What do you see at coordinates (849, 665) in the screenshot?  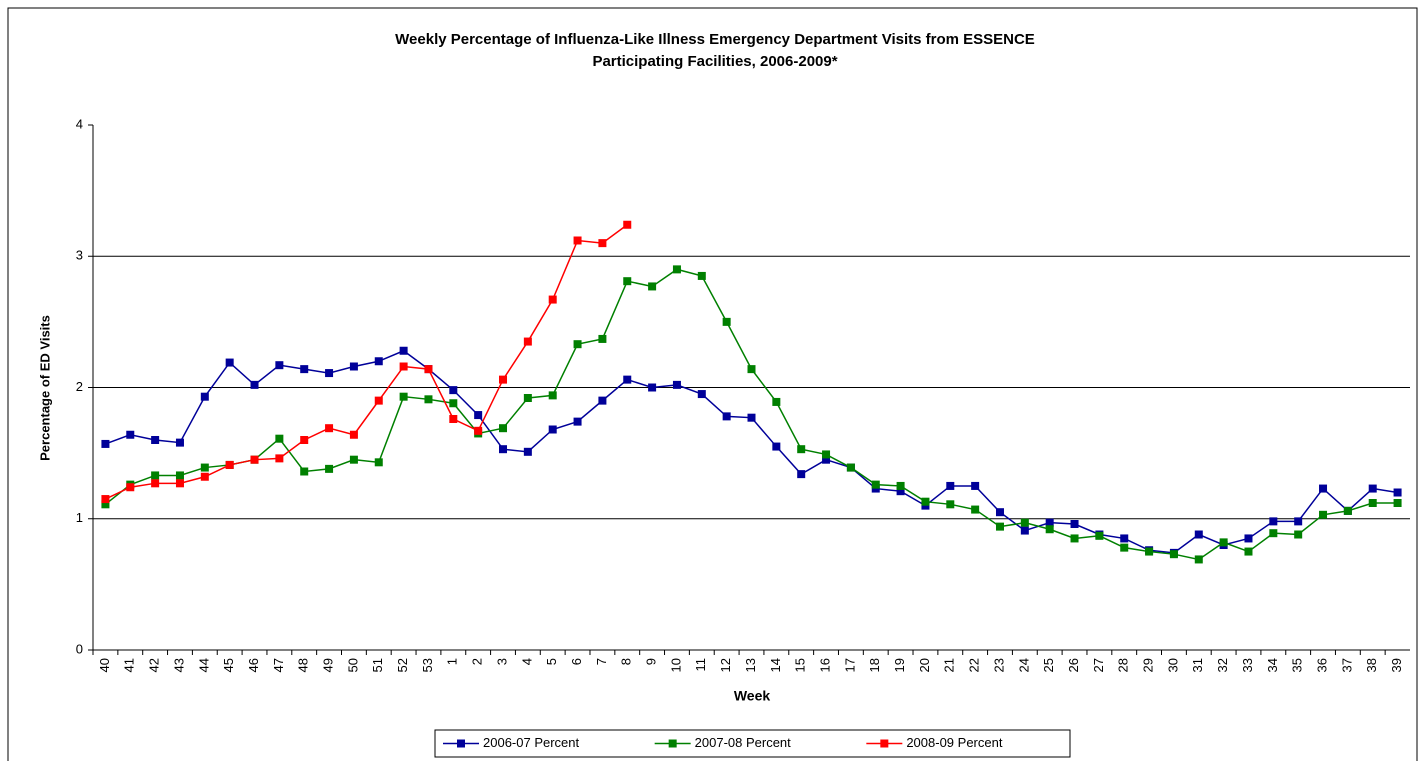 I see `x-tick-label: 17` at bounding box center [849, 665].